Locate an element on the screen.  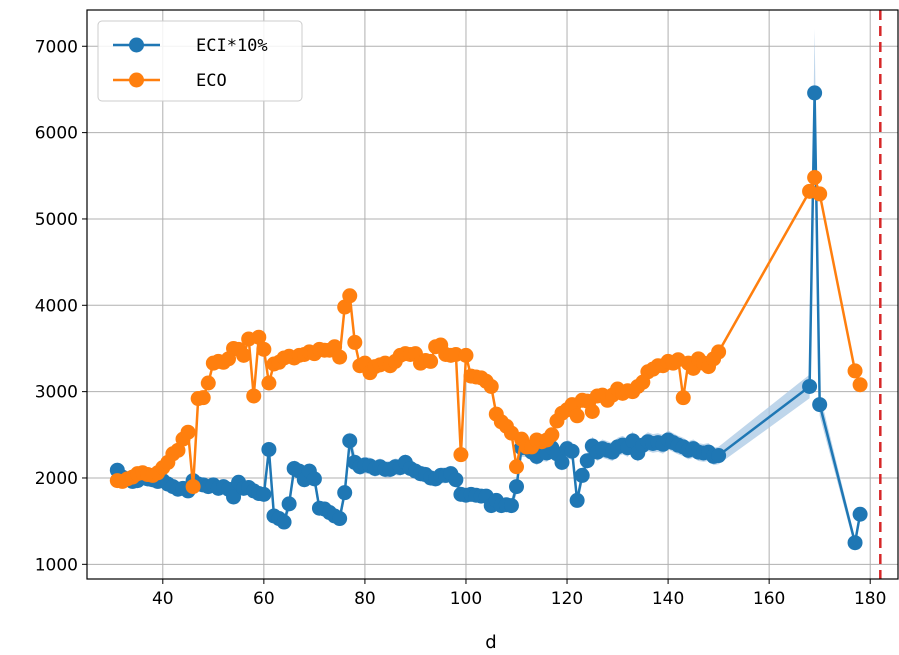
legend-label: ECO is located at coordinates (211, 81).